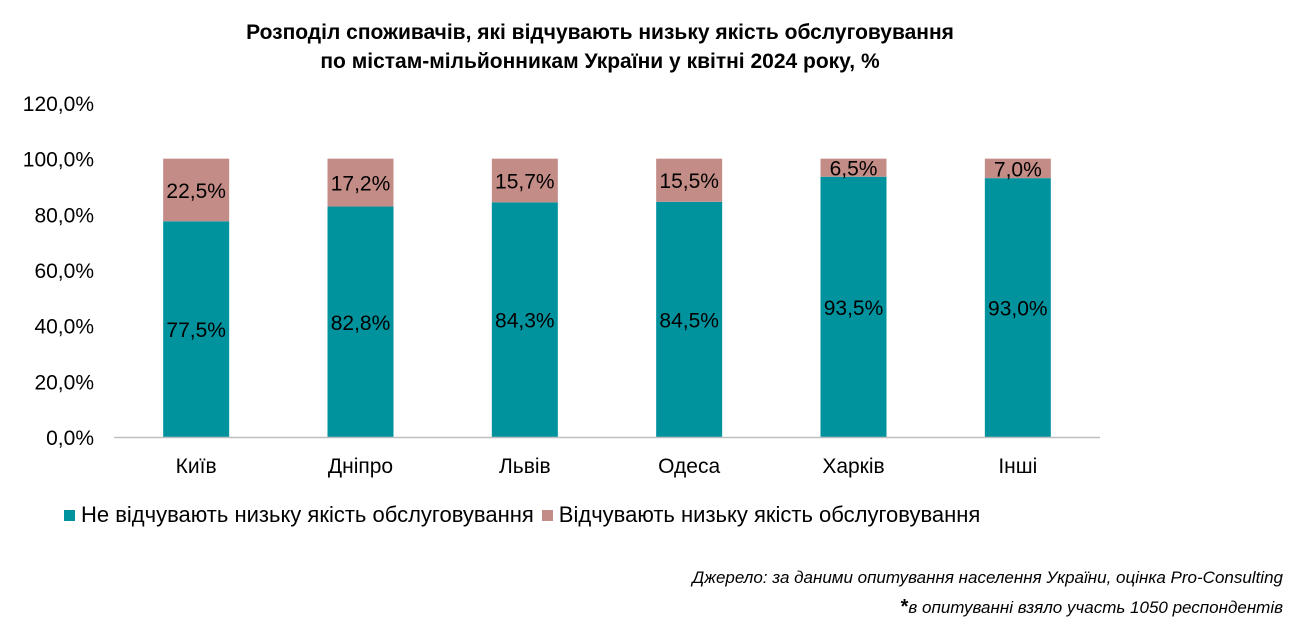  I want to click on y-tick-label: 100,0%, so click(58, 160).